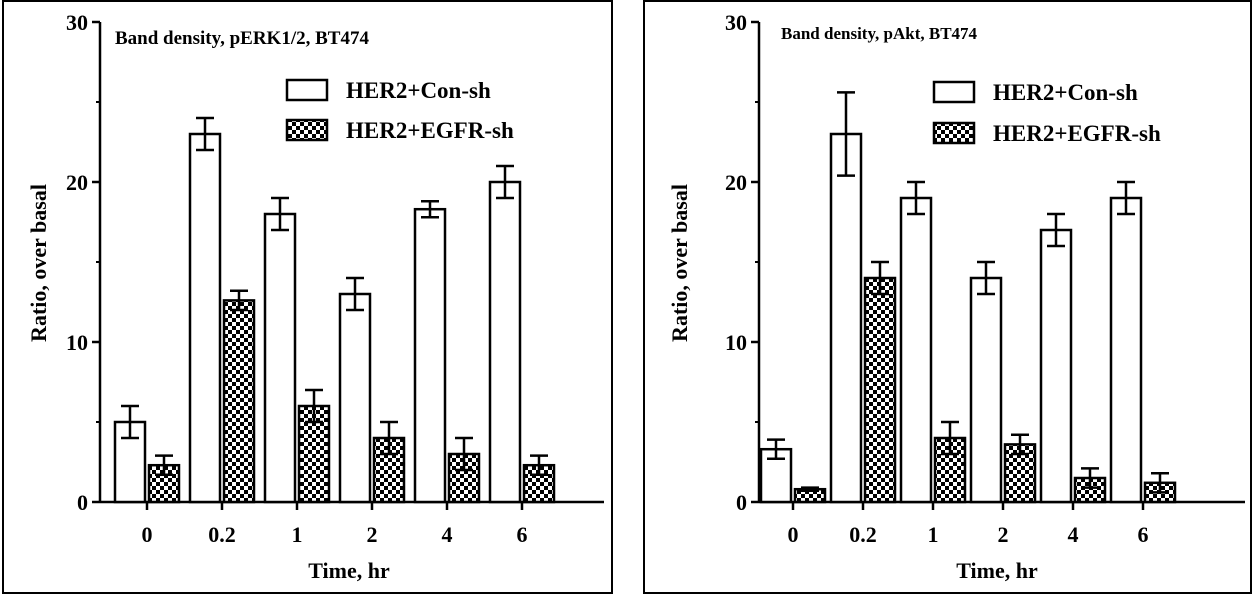 The image size is (1254, 598). Describe the element at coordinates (879, 33) in the screenshot. I see `chart-title: Band density, pAkt, BT474` at that location.